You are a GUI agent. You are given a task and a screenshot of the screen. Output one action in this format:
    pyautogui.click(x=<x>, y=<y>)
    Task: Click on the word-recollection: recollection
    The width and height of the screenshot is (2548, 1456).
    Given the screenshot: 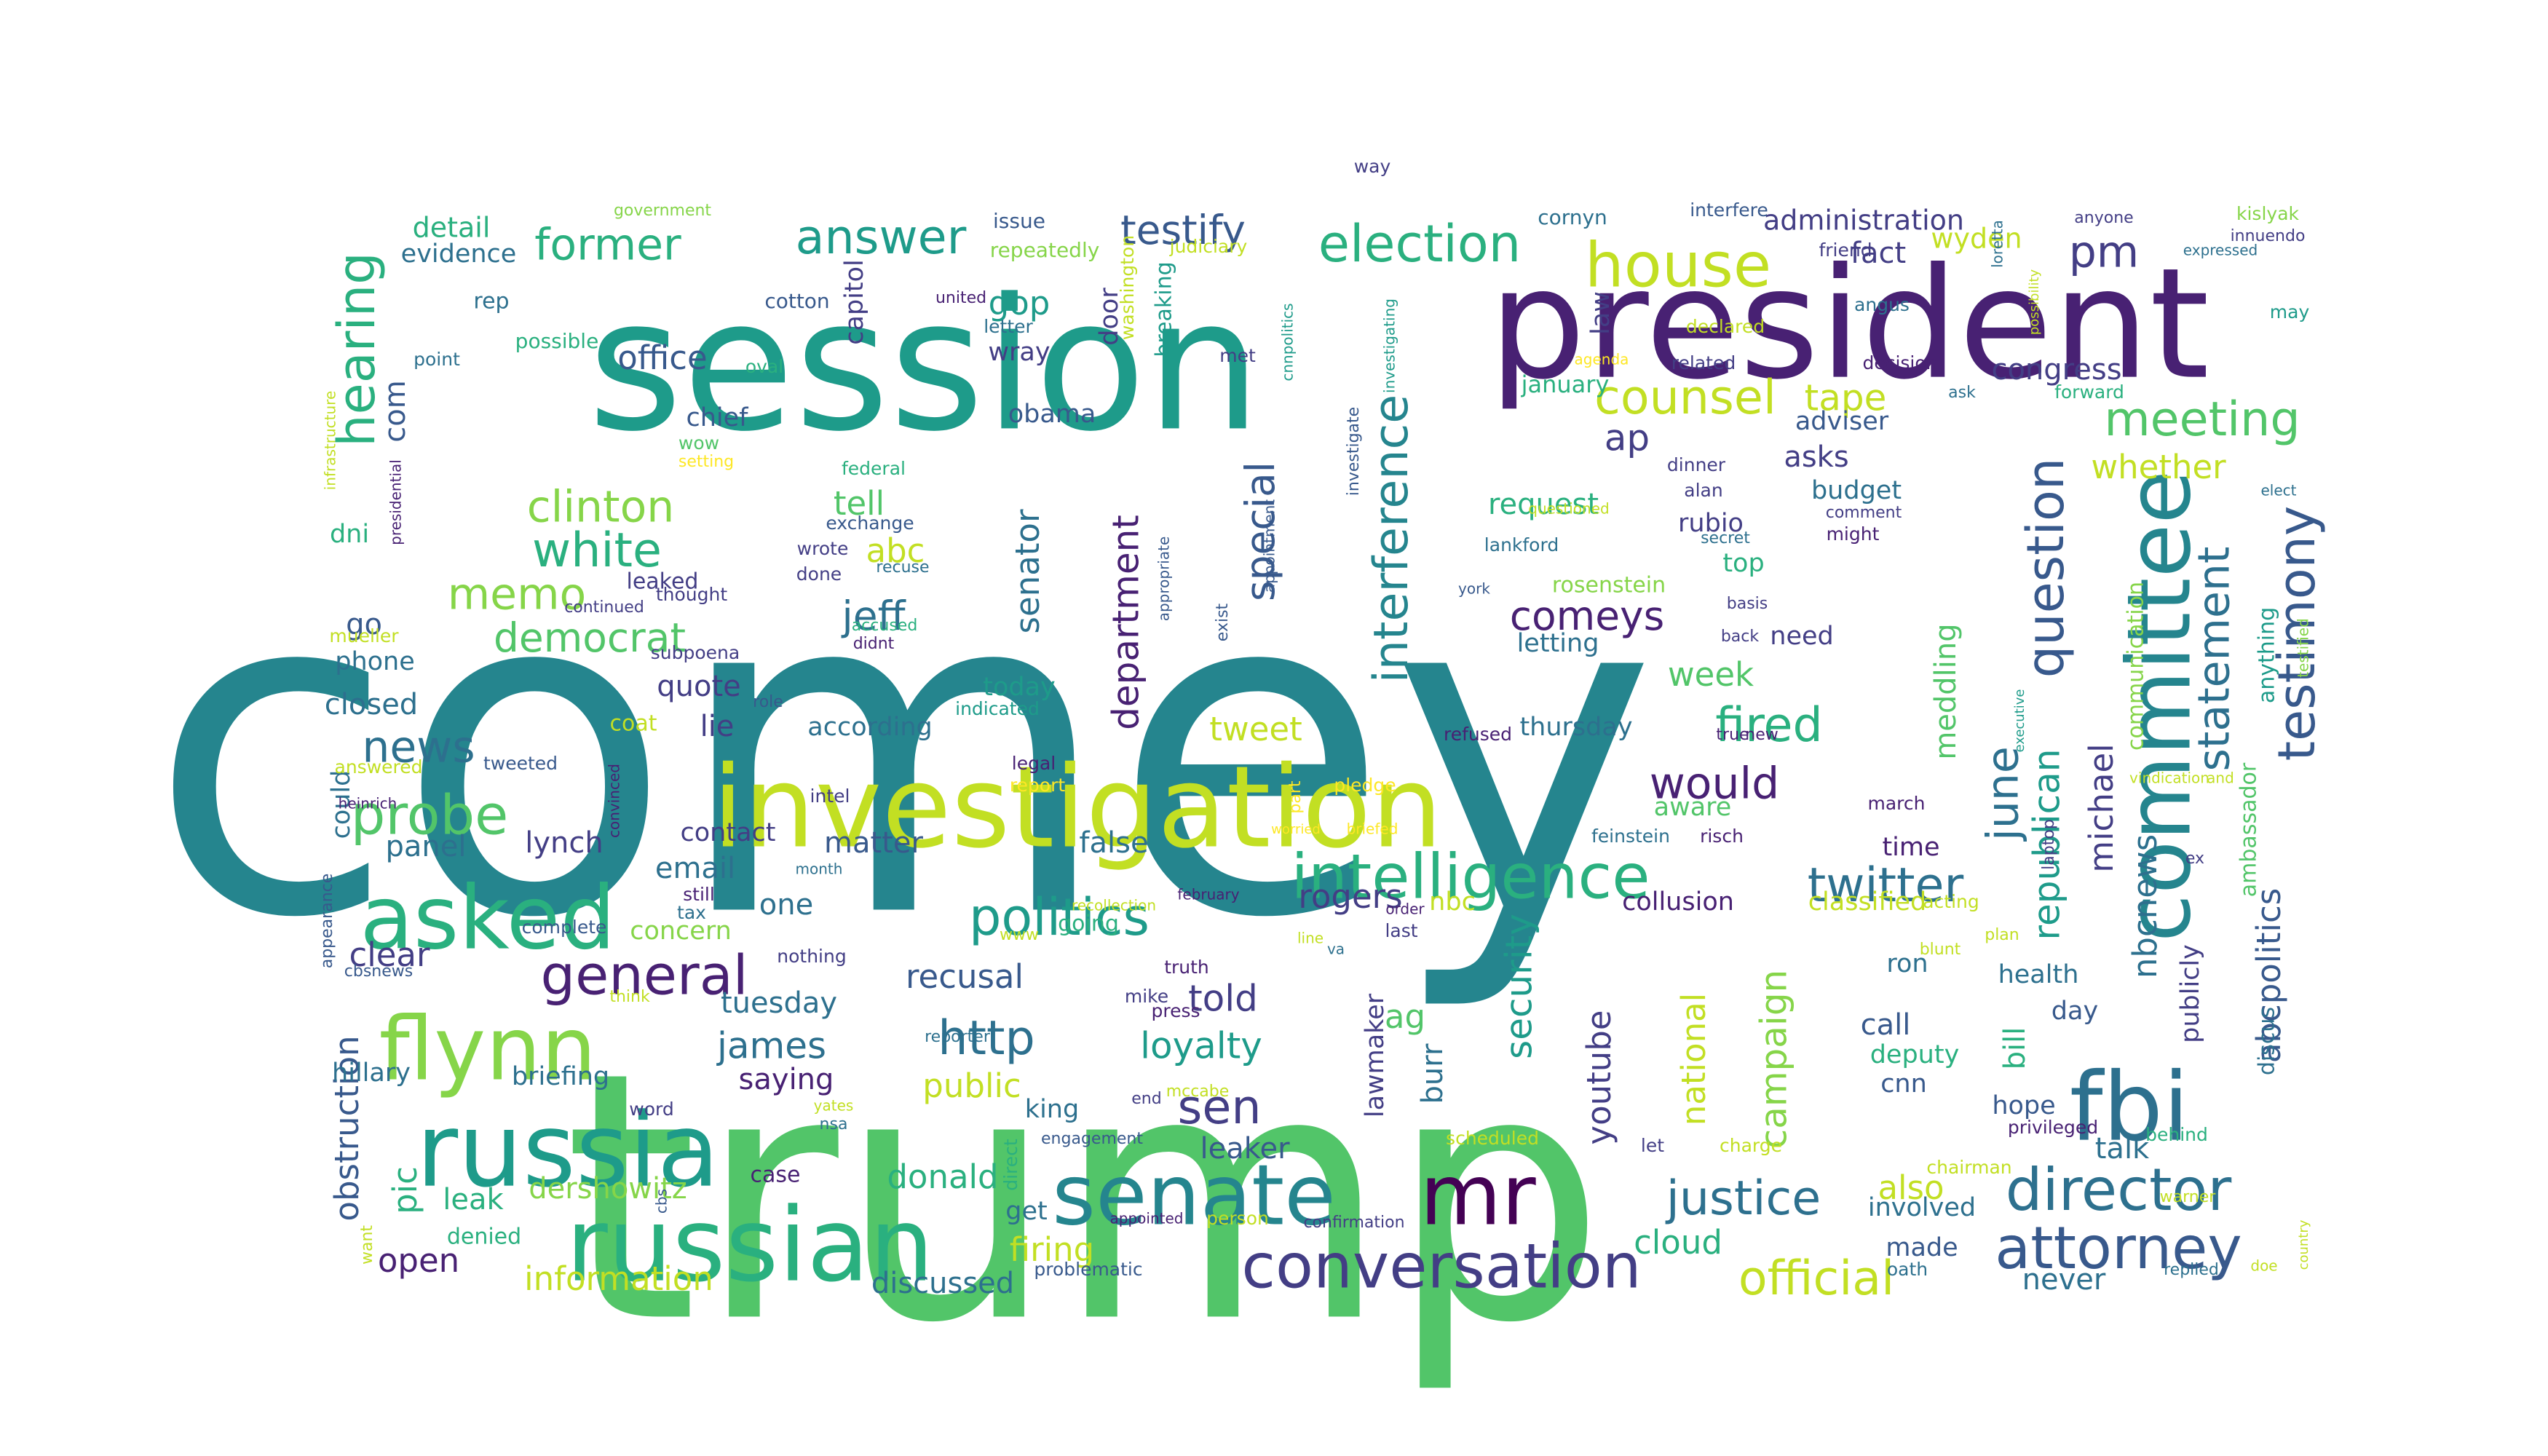 What is the action you would take?
    pyautogui.click(x=1114, y=905)
    